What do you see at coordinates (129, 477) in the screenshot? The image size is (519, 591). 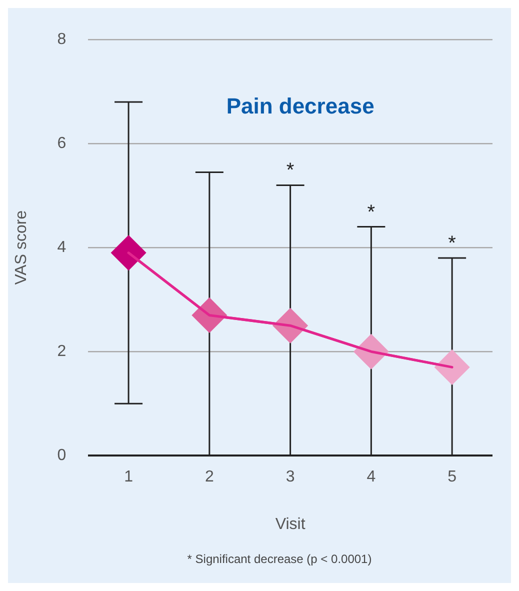 I see `x-tick-label: 1` at bounding box center [129, 477].